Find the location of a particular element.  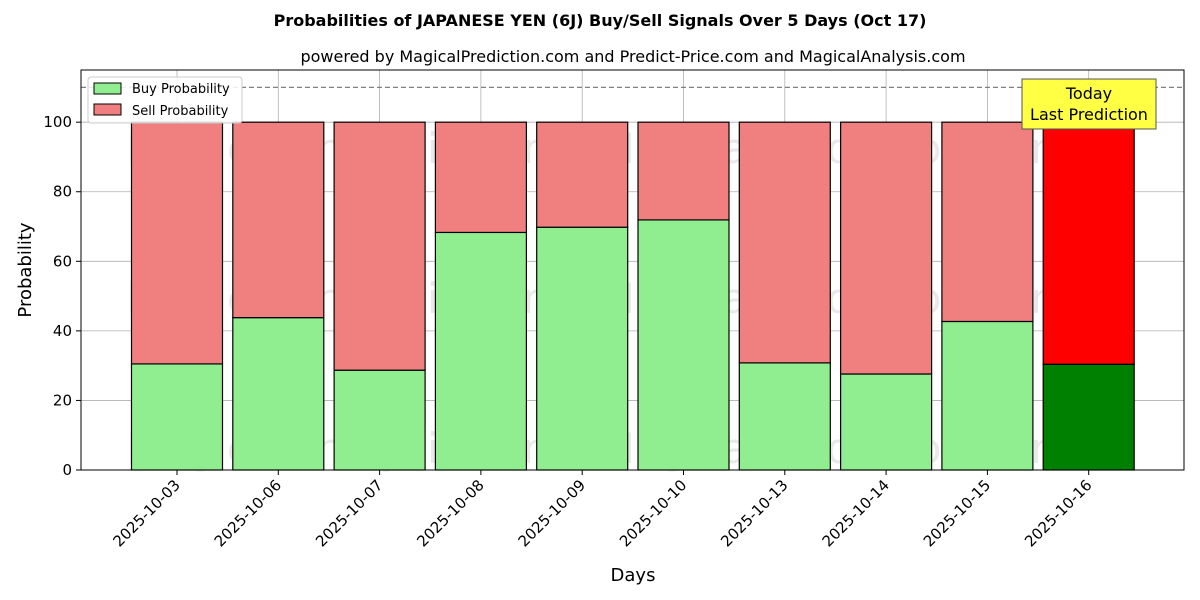

annotation-box is located at coordinates (1089, 104).